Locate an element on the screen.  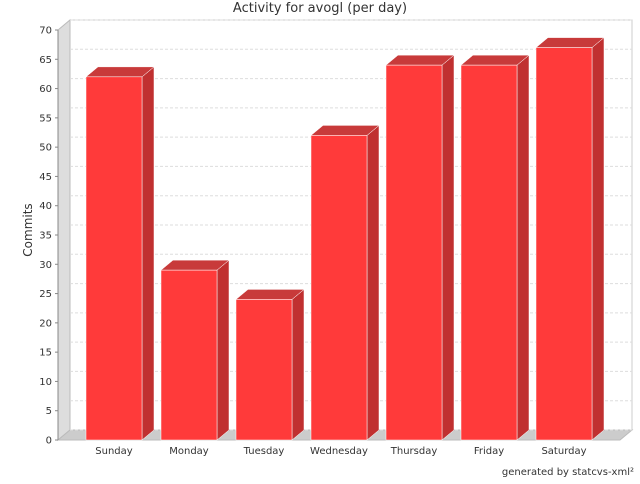
left-wall is located at coordinates (64, 230).